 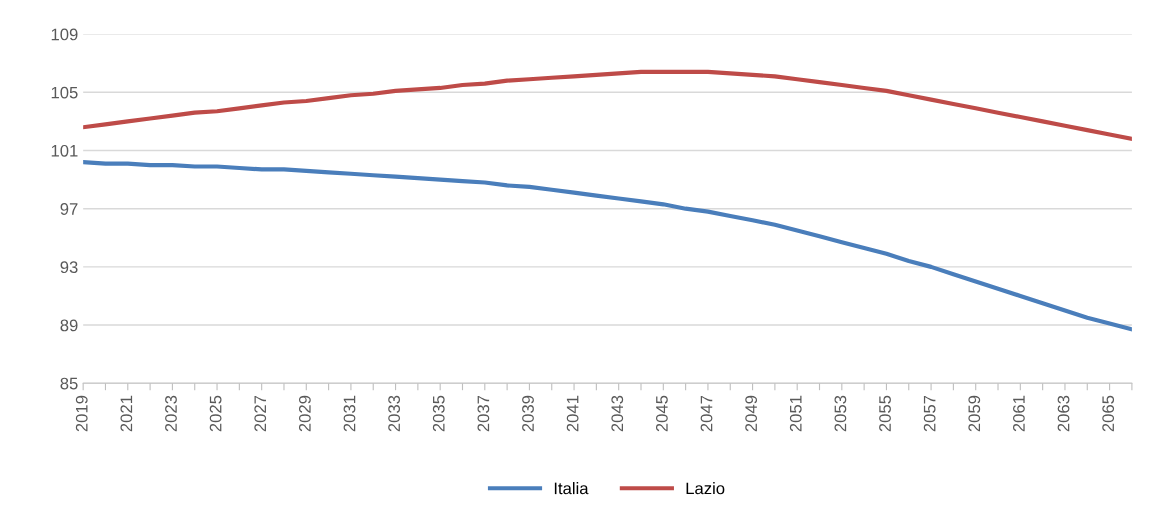 I want to click on y-tick-label: 101, so click(x=64, y=150).